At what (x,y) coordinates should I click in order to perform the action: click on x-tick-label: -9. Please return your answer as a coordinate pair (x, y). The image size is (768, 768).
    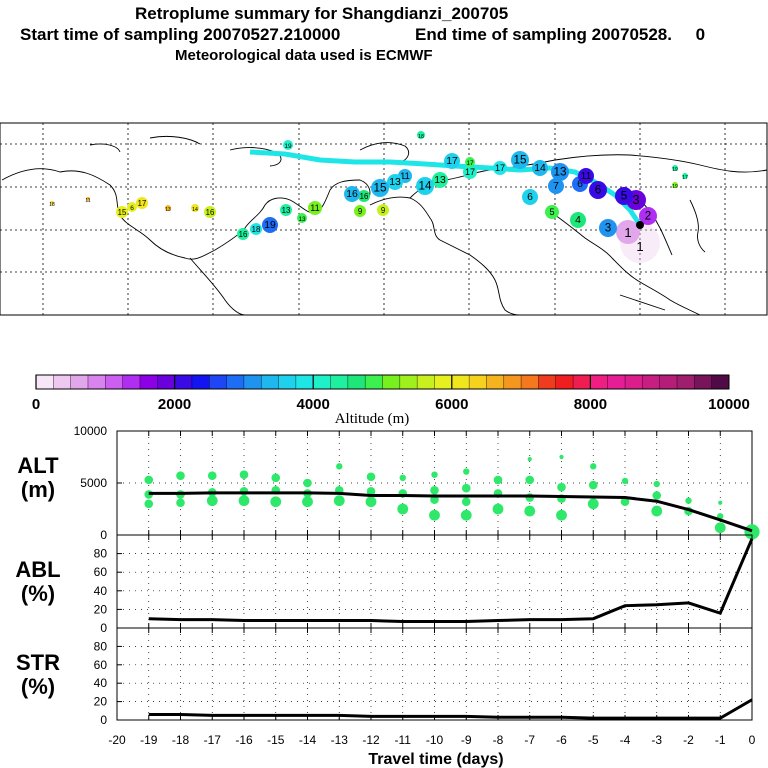
    Looking at the image, I should click on (466, 740).